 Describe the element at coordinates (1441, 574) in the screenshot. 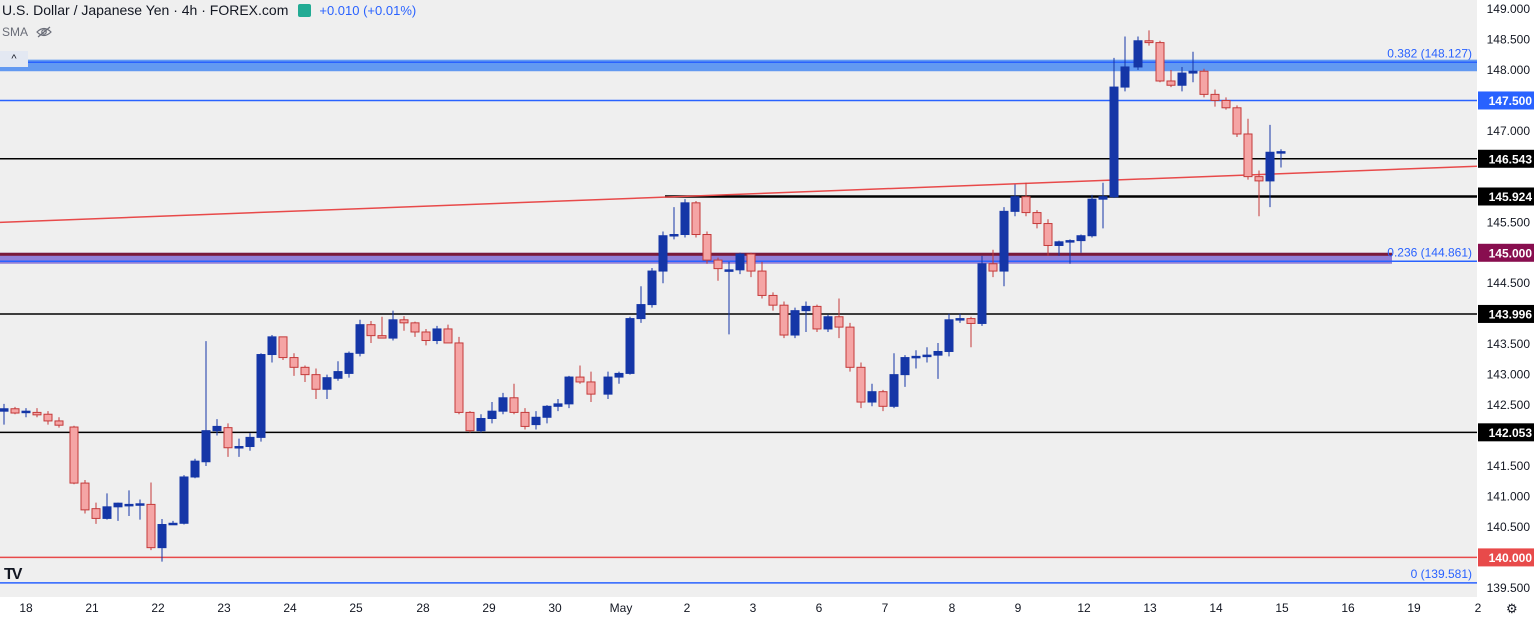

I see `fib-level-label: 0 (139.581)` at that location.